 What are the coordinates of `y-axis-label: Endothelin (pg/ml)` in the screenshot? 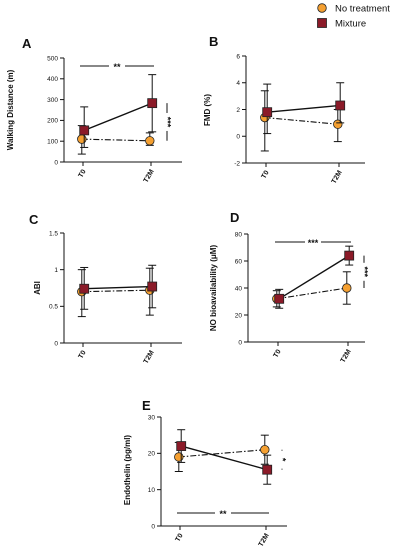 It's located at (127, 470).